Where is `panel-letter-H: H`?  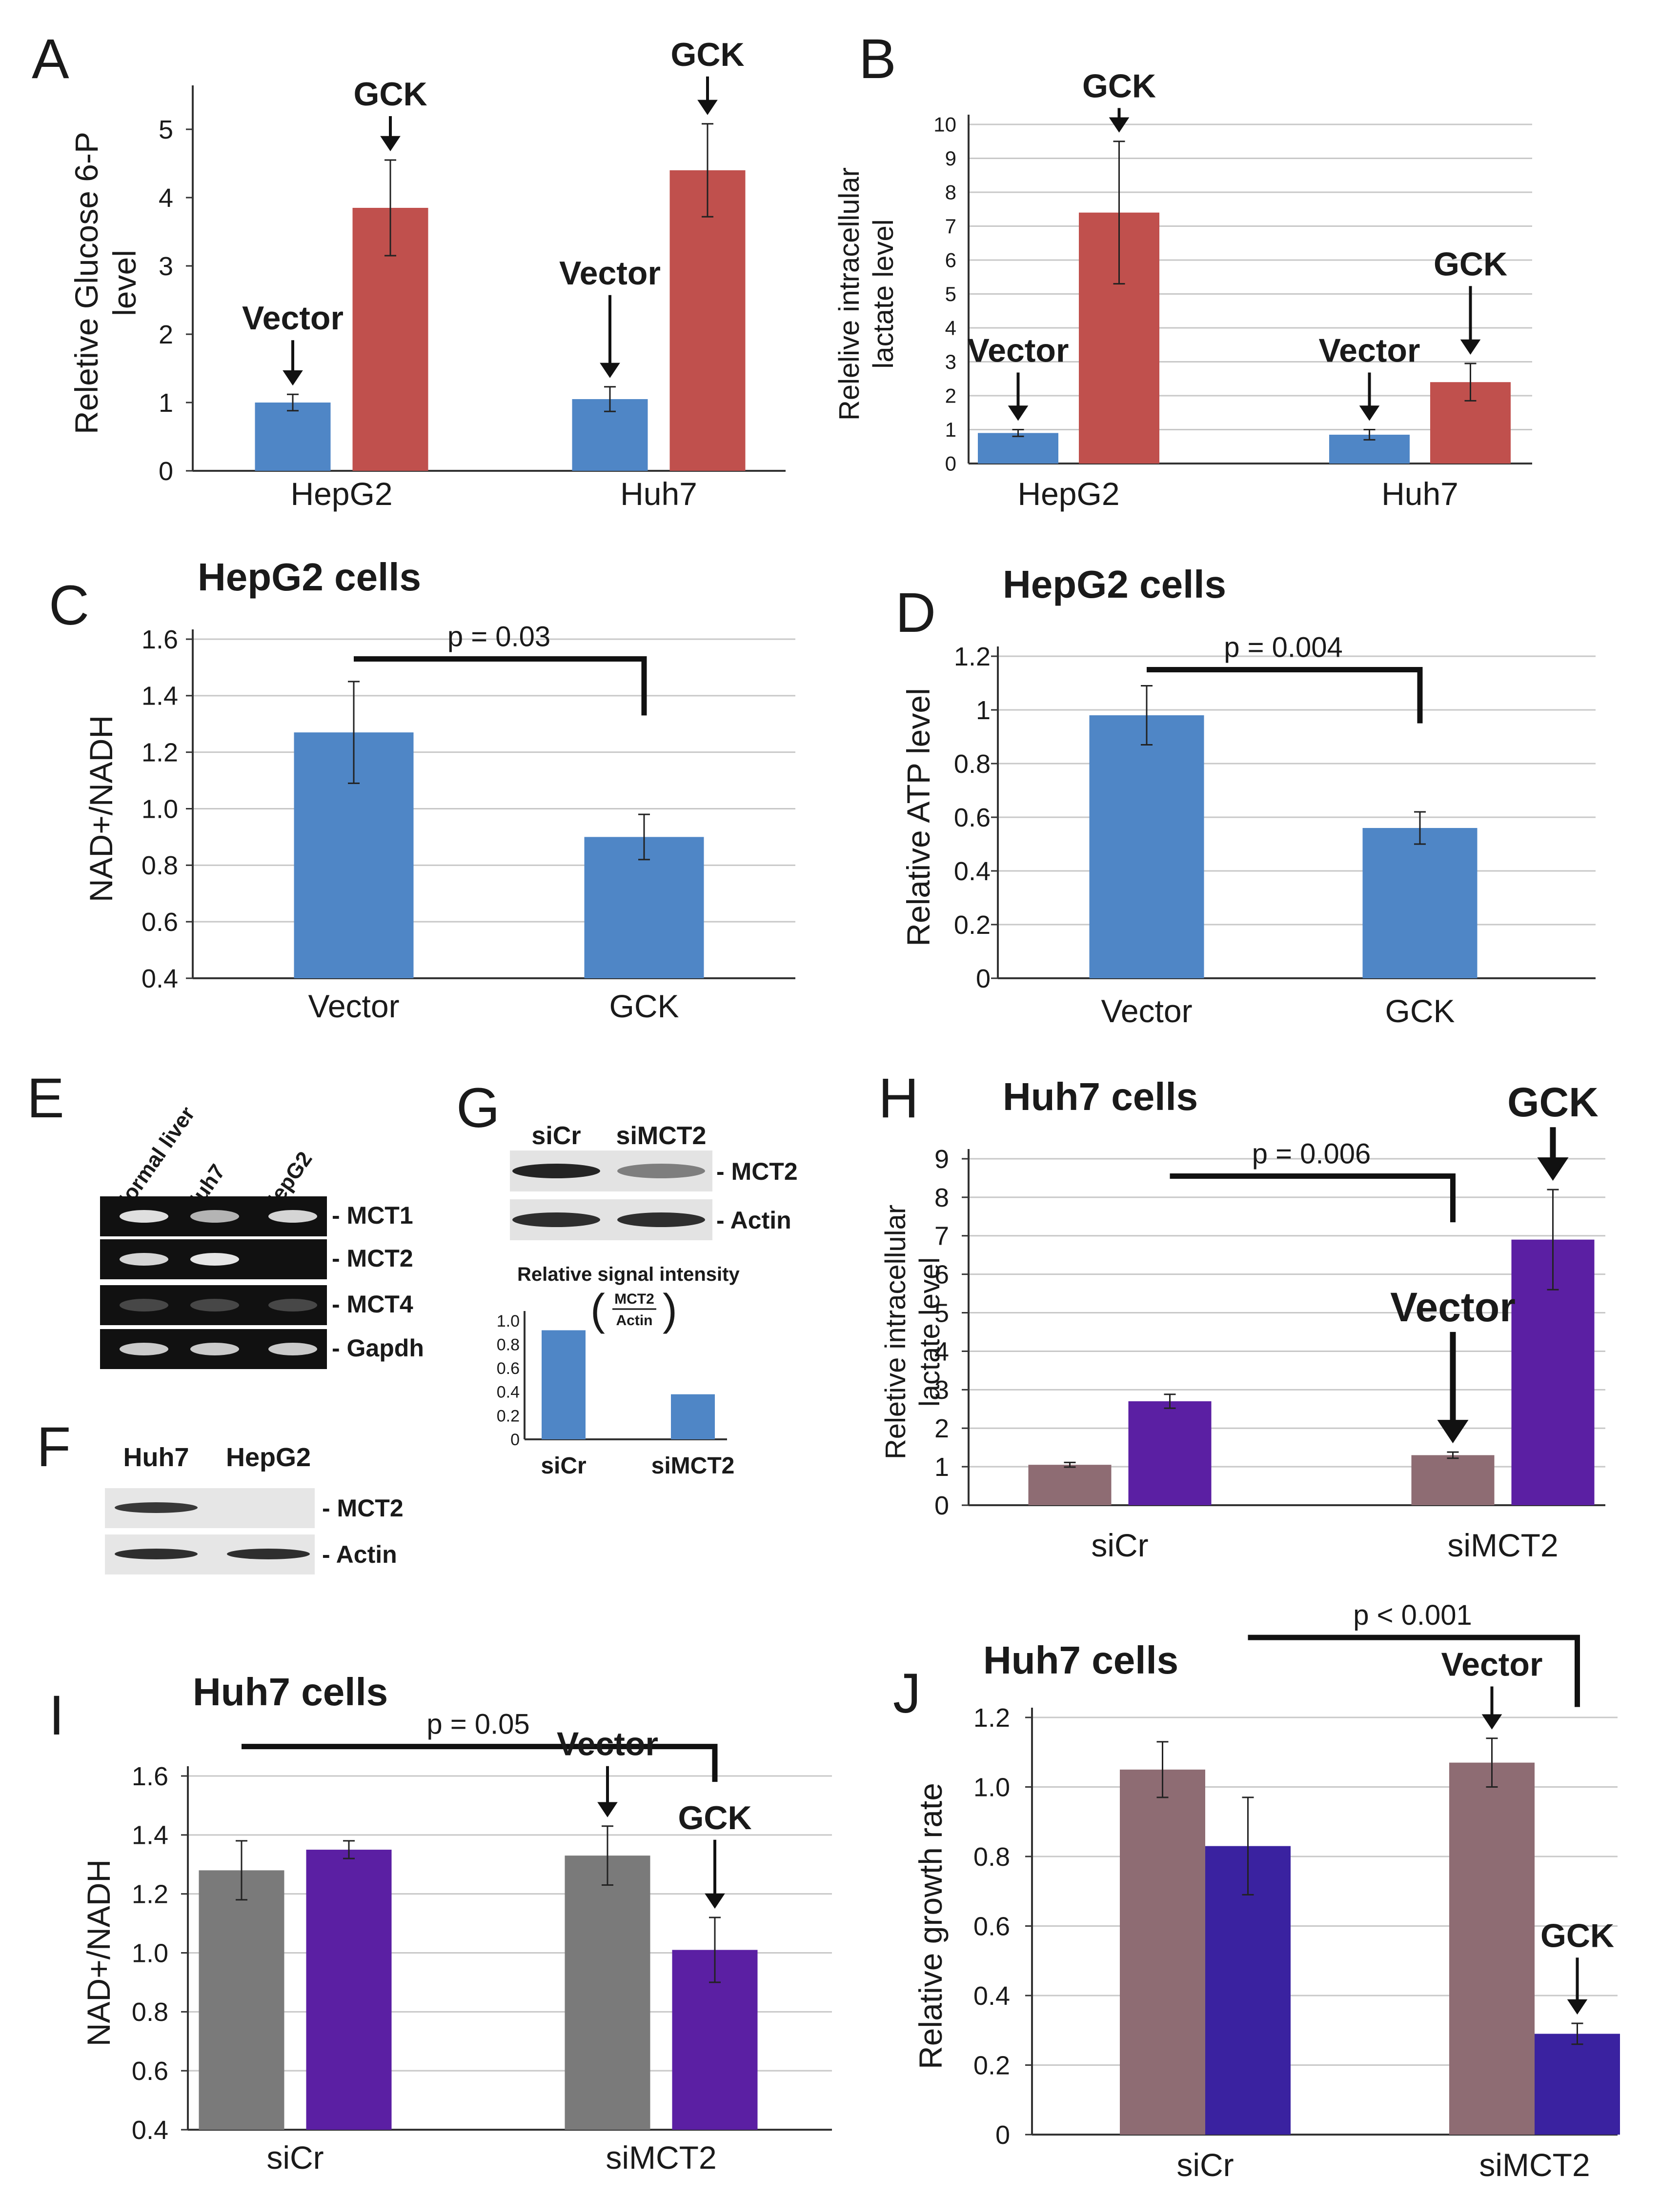
panel-letter-H: H is located at coordinates (898, 1098).